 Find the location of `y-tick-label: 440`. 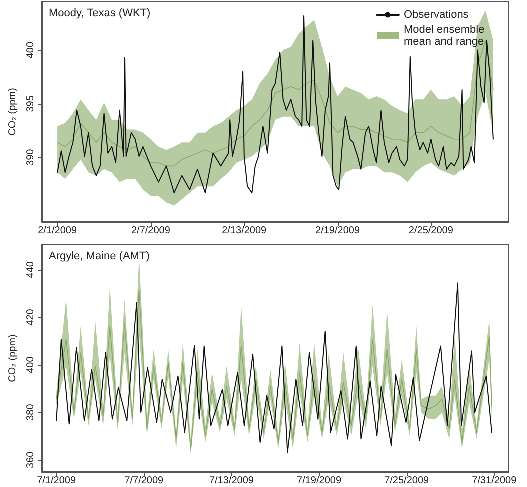

y-tick-label: 440 is located at coordinates (31, 269).